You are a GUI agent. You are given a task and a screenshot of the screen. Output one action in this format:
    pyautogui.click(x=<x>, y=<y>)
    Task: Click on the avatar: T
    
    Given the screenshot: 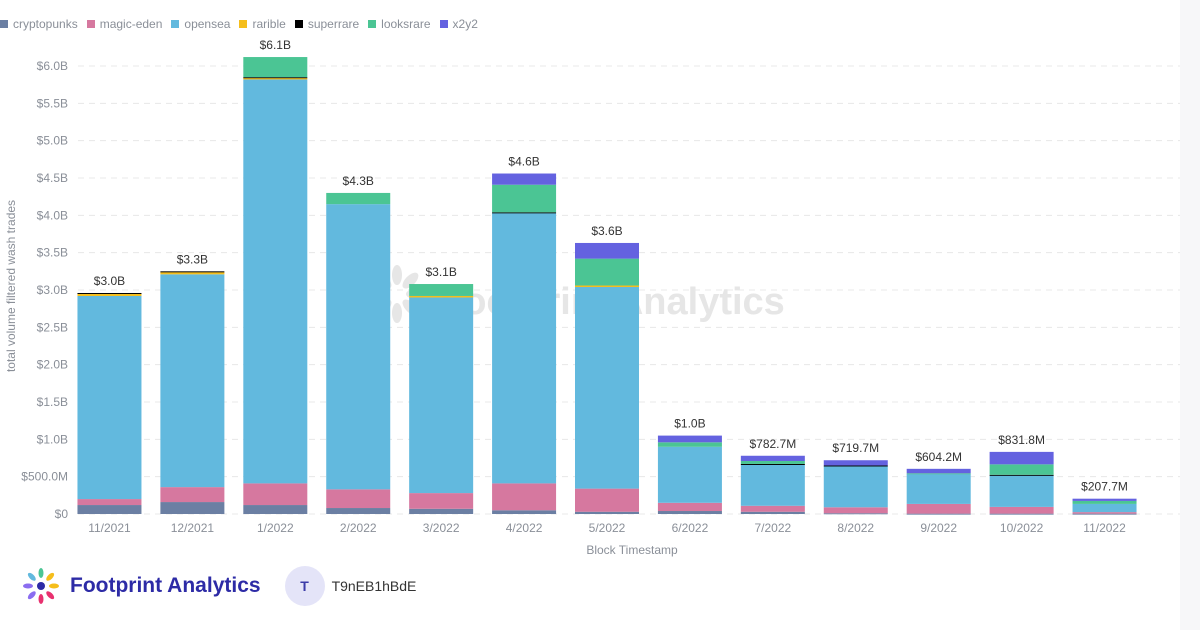 What is the action you would take?
    pyautogui.click(x=304, y=586)
    